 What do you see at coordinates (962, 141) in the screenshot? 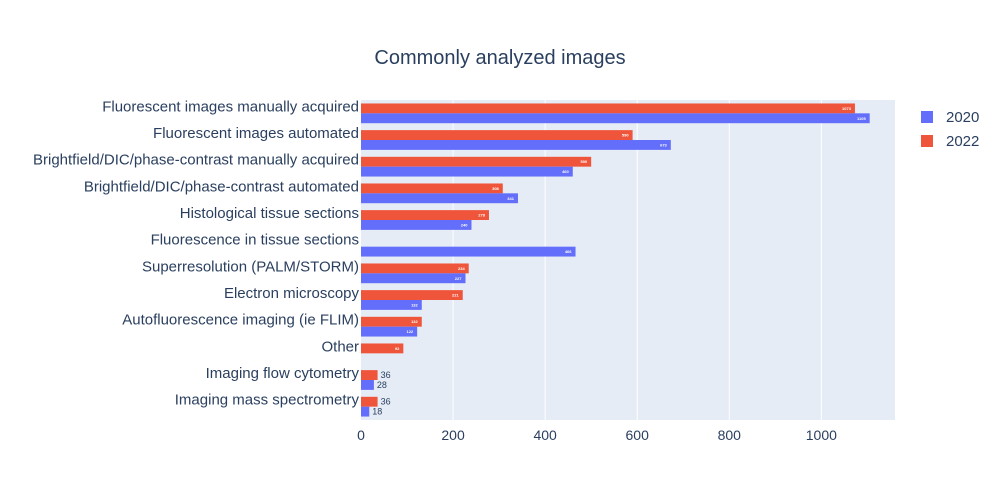
I see `legend-item-label: 2022` at bounding box center [962, 141].